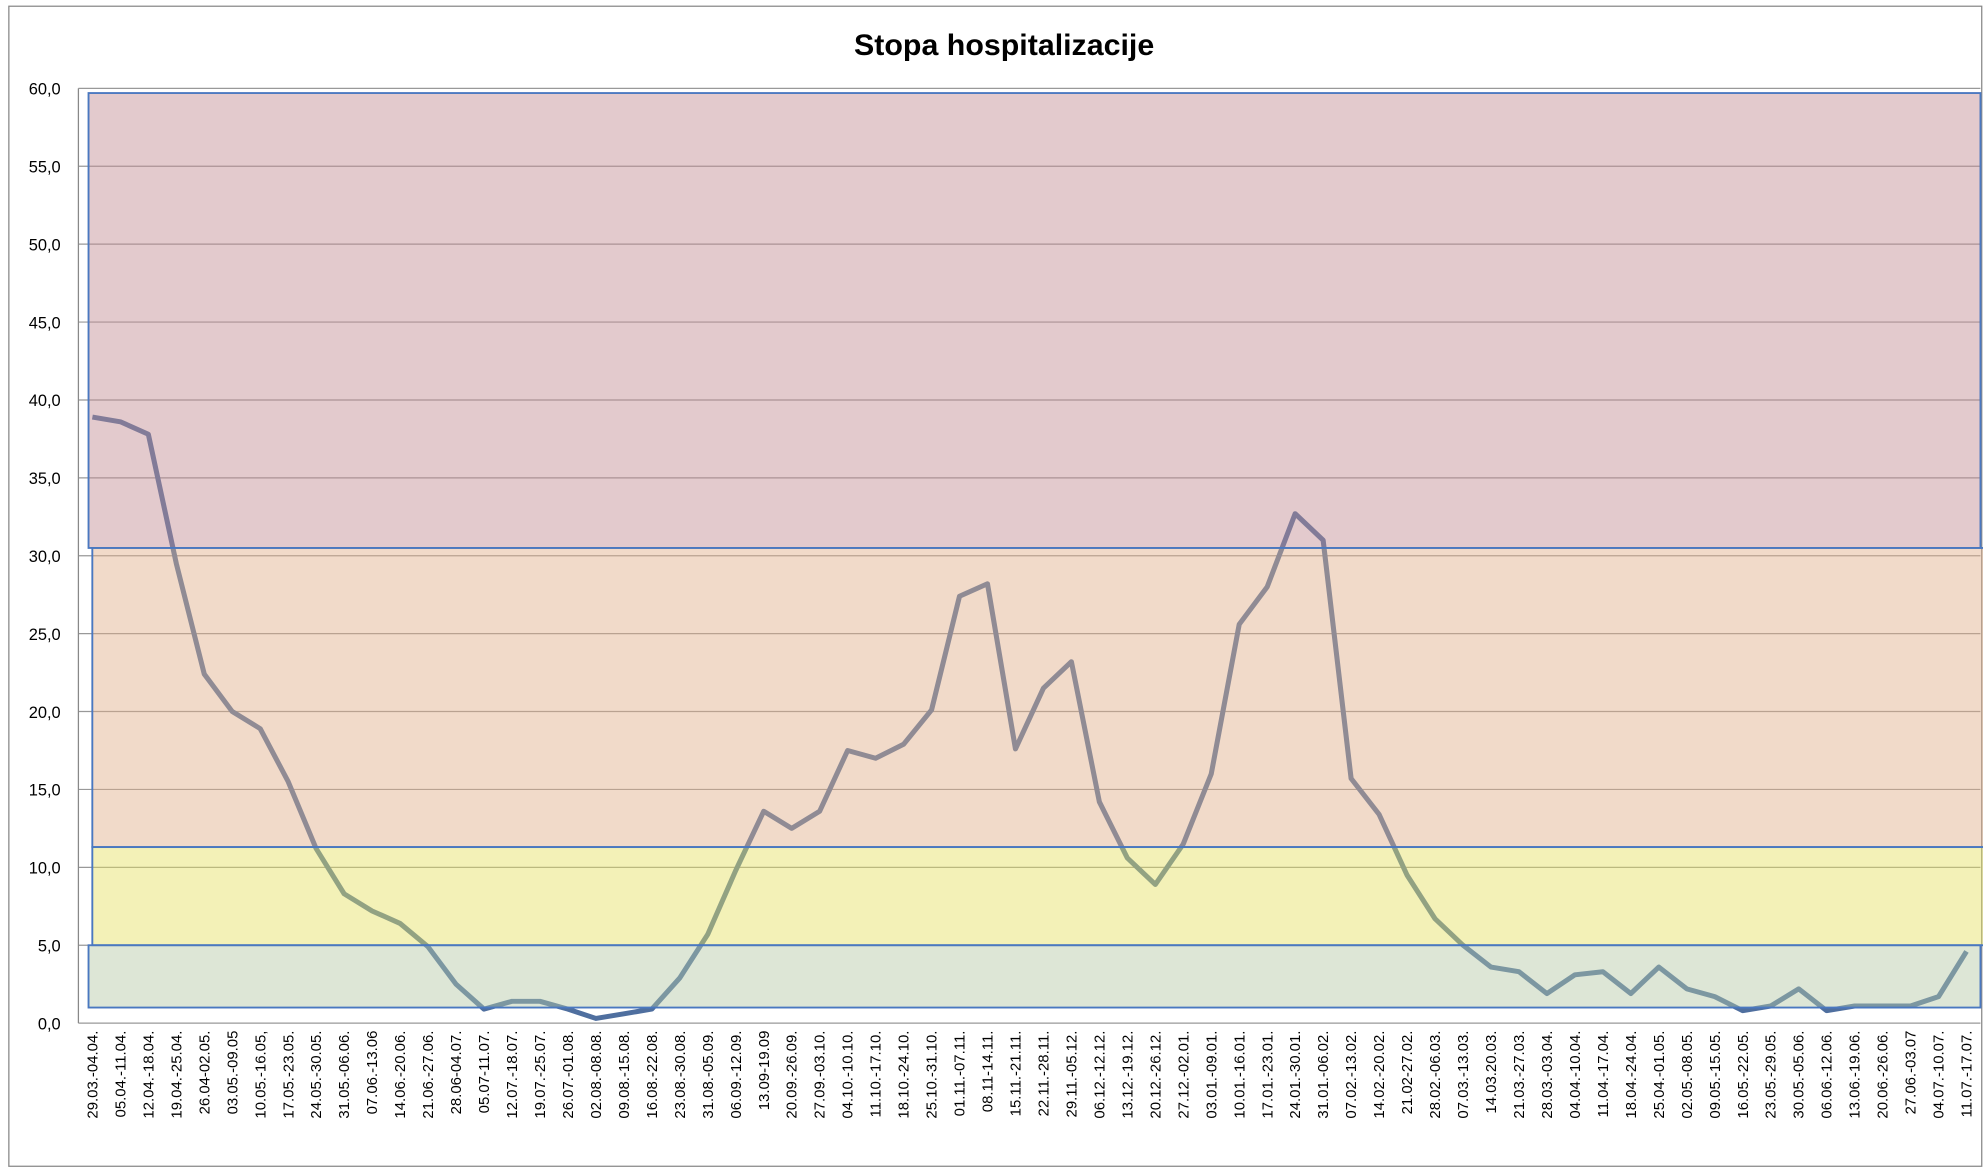  I want to click on y-tick-label: 10,0, so click(45, 869).